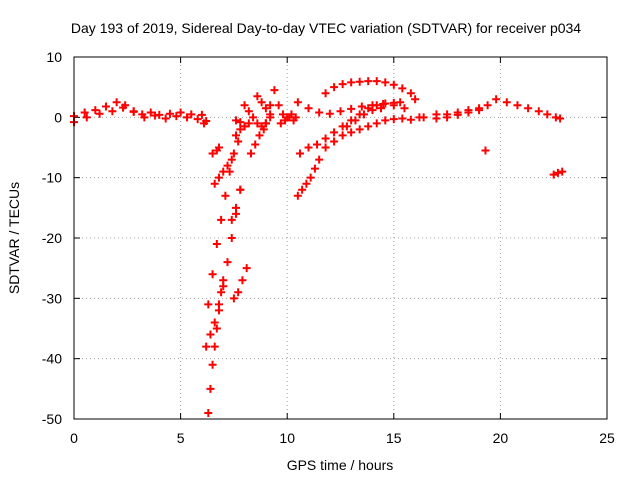 This screenshot has height=480, width=640. I want to click on y-tick-label: 0, so click(58, 117).